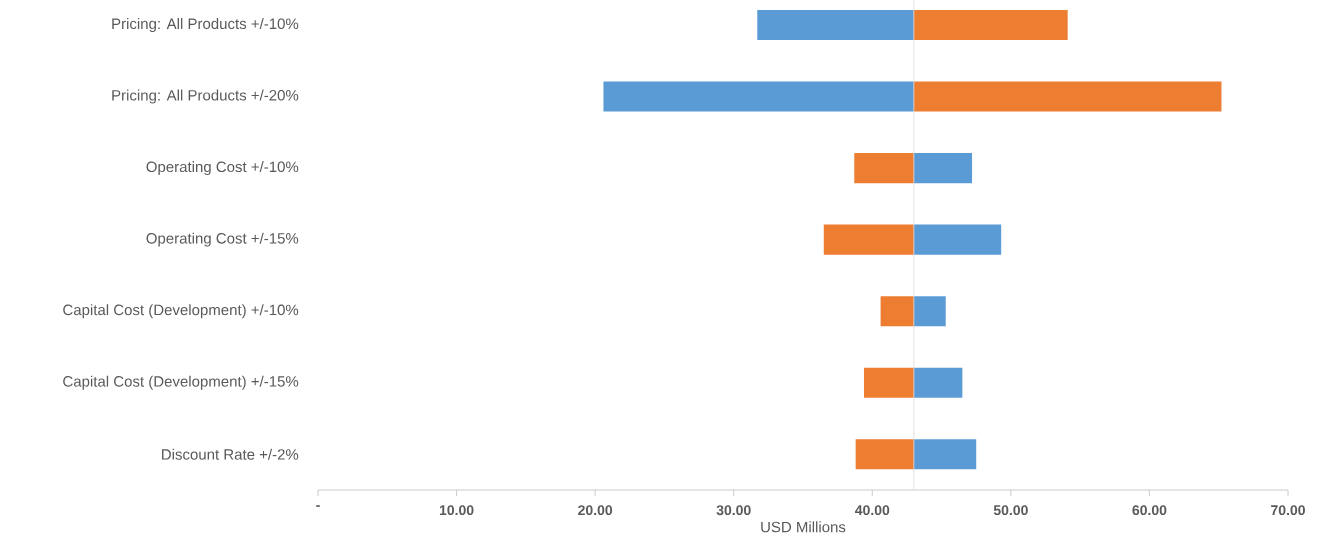 The image size is (1320, 557). I want to click on x-tick-label: -, so click(318, 506).